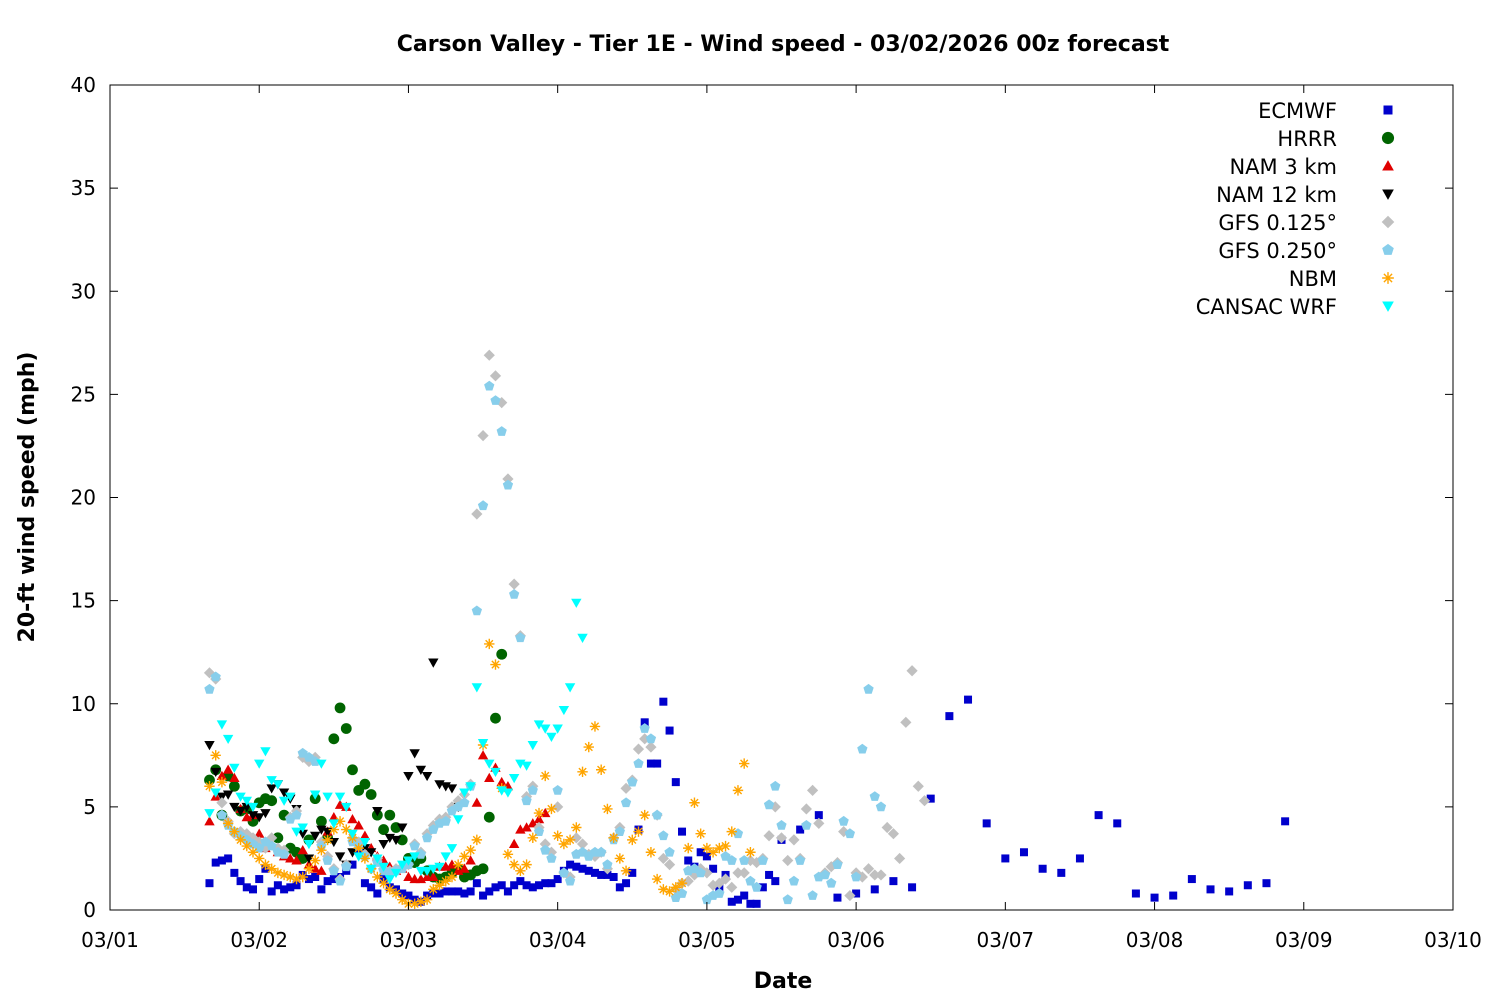 This screenshot has width=1500, height=1000. Describe the element at coordinates (409, 940) in the screenshot. I see `x-tick-label: 03/03` at that location.